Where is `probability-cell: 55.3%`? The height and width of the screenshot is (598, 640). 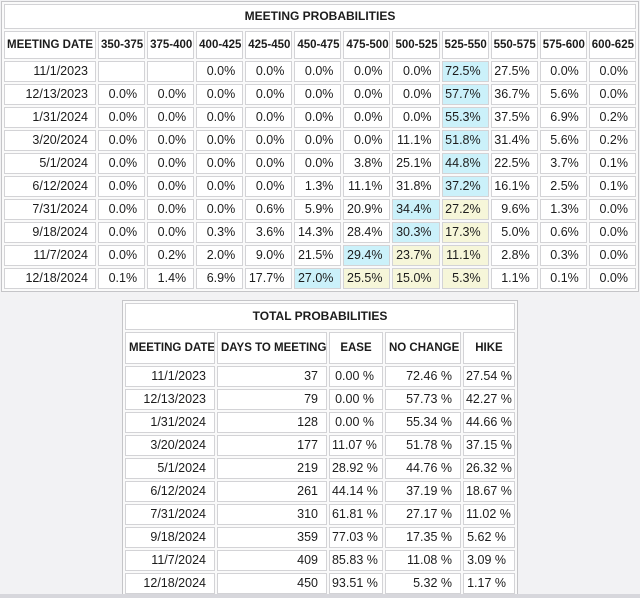 probability-cell: 55.3% is located at coordinates (465, 117).